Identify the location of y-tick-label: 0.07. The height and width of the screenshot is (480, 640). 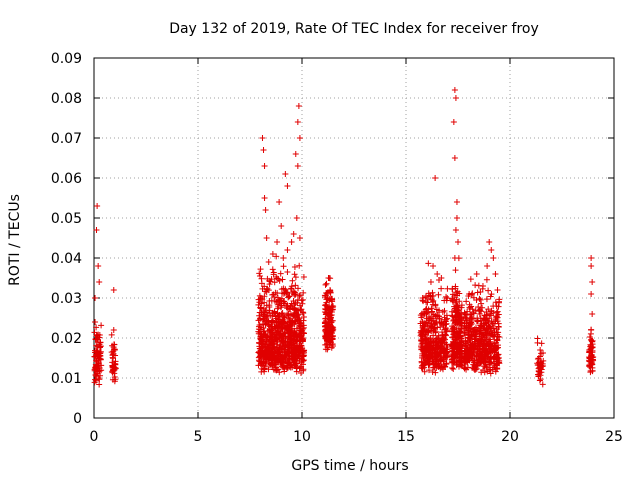
(66, 139).